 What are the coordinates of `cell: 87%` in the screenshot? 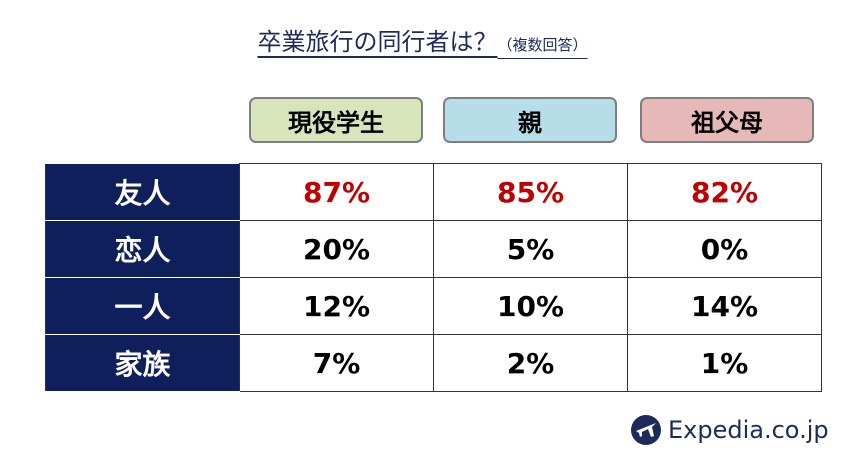 It's located at (336, 192).